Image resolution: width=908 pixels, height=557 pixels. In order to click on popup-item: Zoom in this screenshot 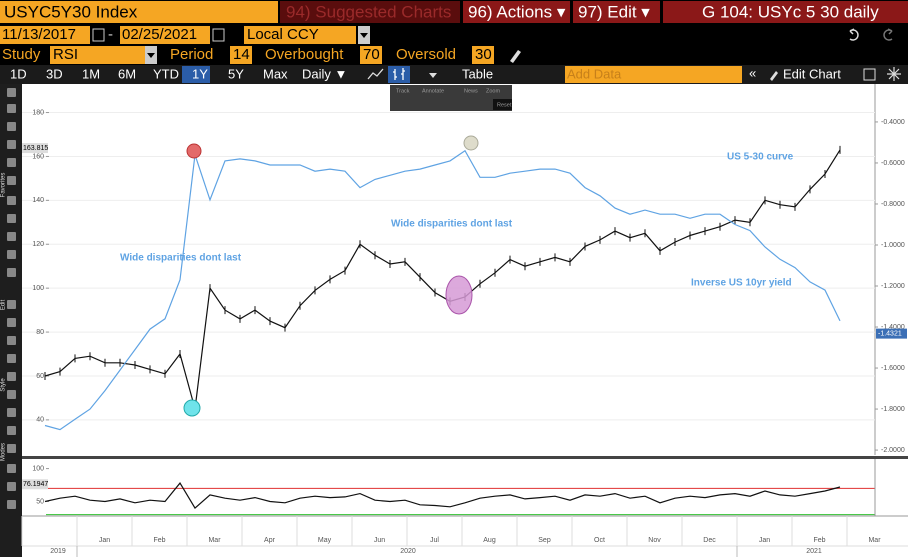, I will do `click(493, 91)`.